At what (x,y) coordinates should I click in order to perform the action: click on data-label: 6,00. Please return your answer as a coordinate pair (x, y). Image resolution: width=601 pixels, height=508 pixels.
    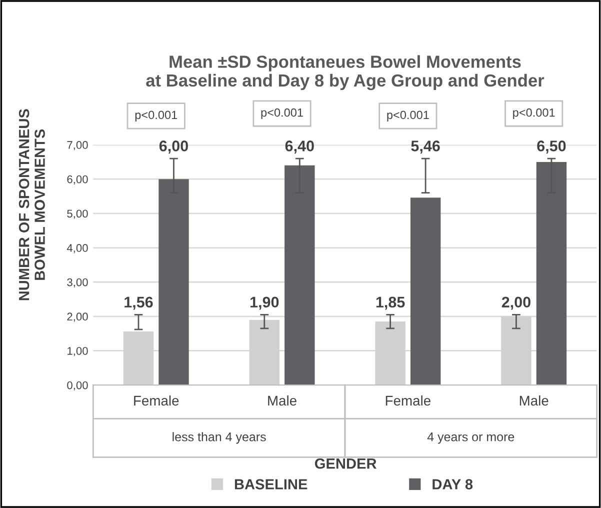
    Looking at the image, I should click on (173, 147).